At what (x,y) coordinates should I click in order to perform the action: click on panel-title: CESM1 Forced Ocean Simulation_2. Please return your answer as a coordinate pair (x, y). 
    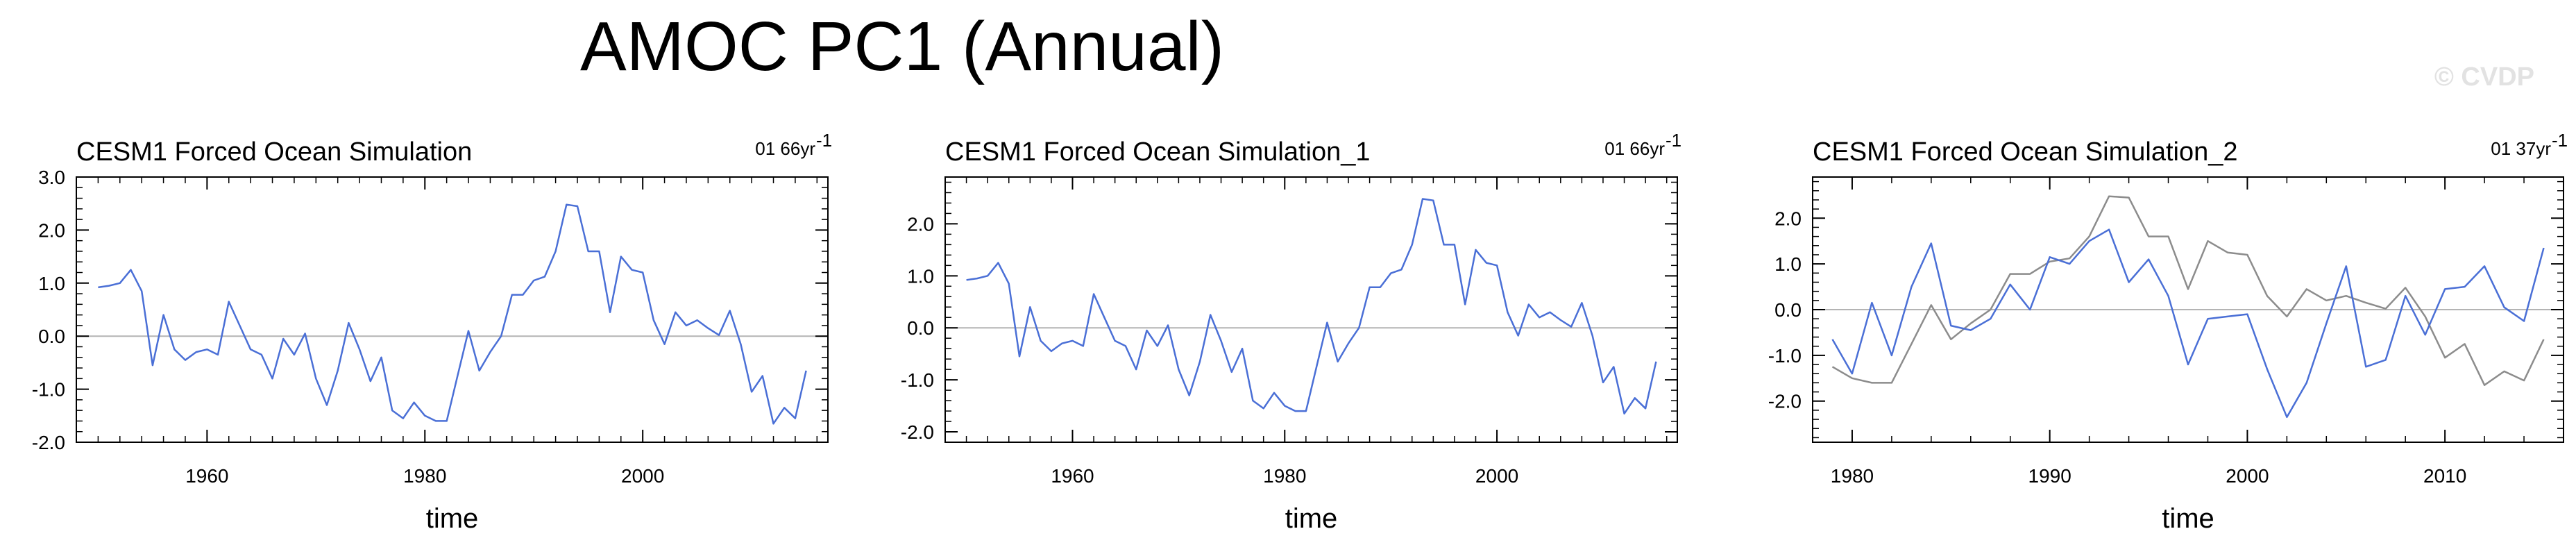
    Looking at the image, I should click on (2026, 152).